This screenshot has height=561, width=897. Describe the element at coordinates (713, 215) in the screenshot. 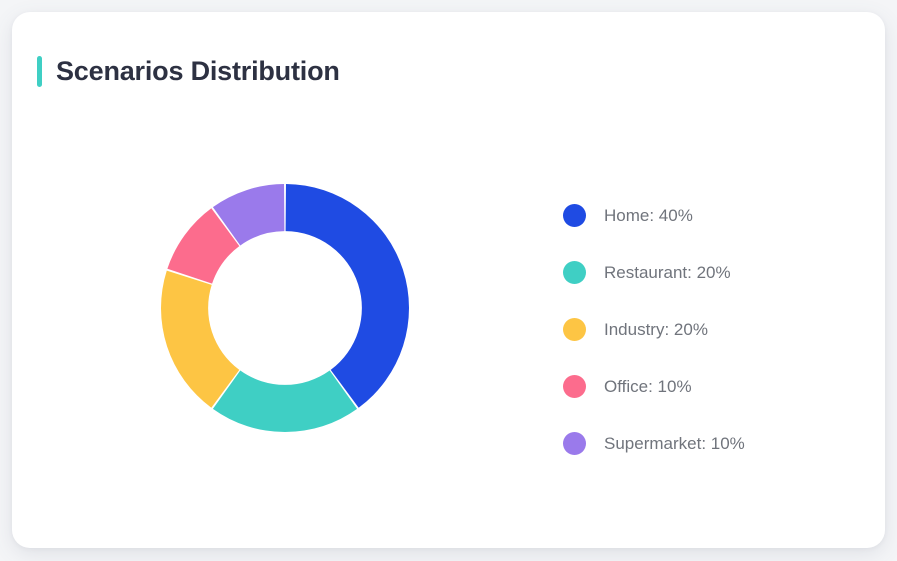

I see `legend-item-home: Home: 40%` at that location.